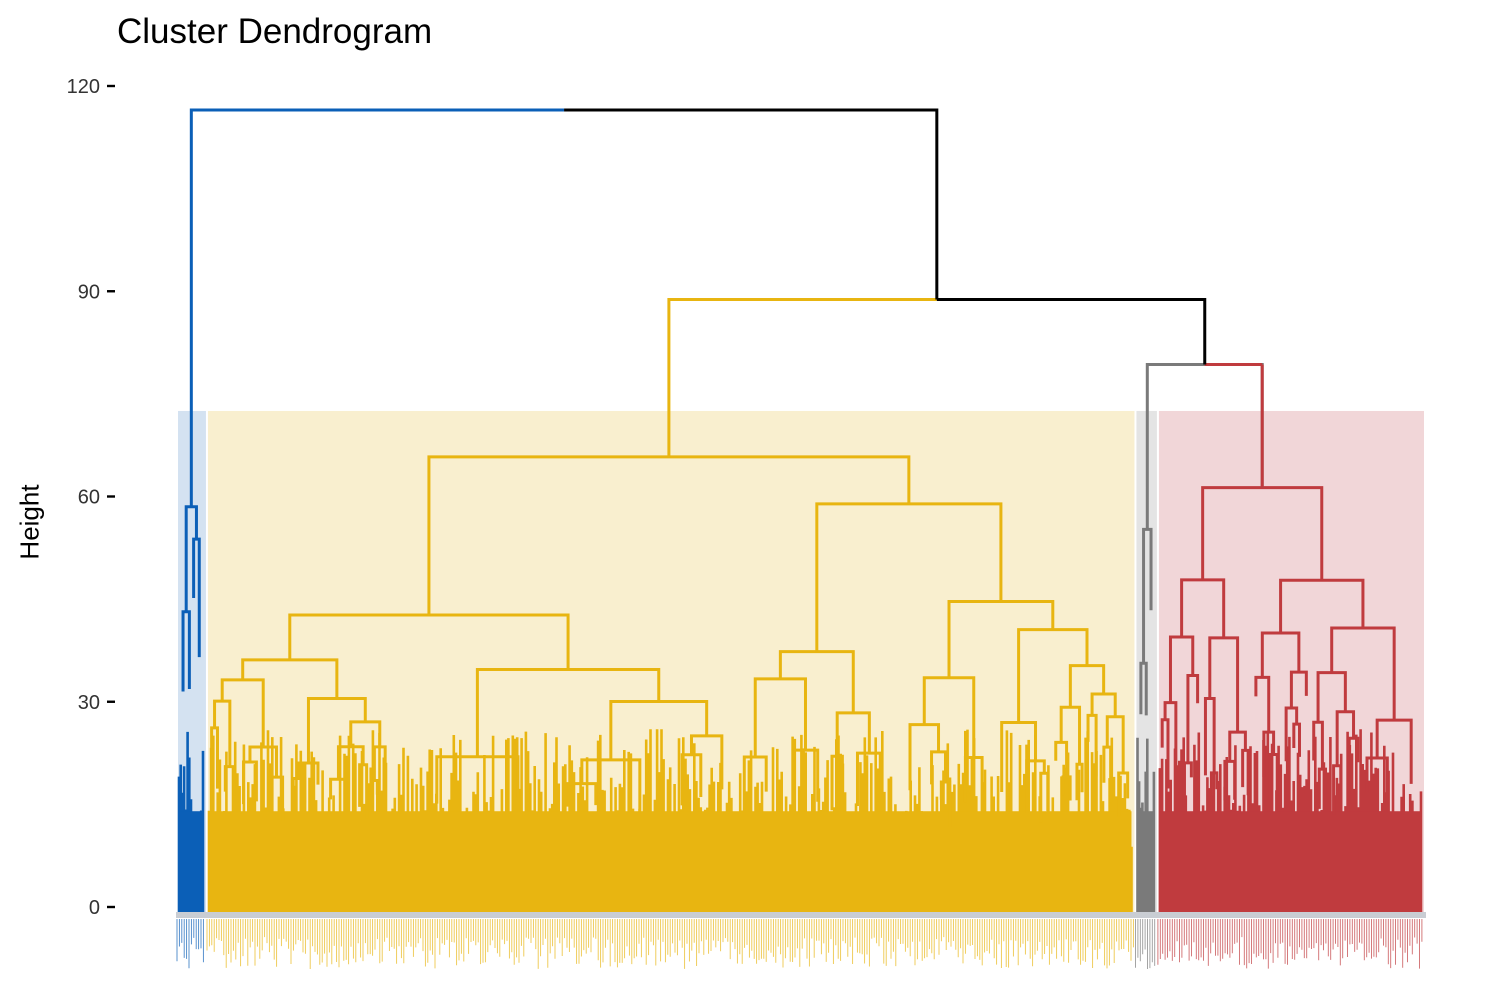  What do you see at coordinates (802, 377) in the screenshot?
I see `merge-link-gold` at bounding box center [802, 377].